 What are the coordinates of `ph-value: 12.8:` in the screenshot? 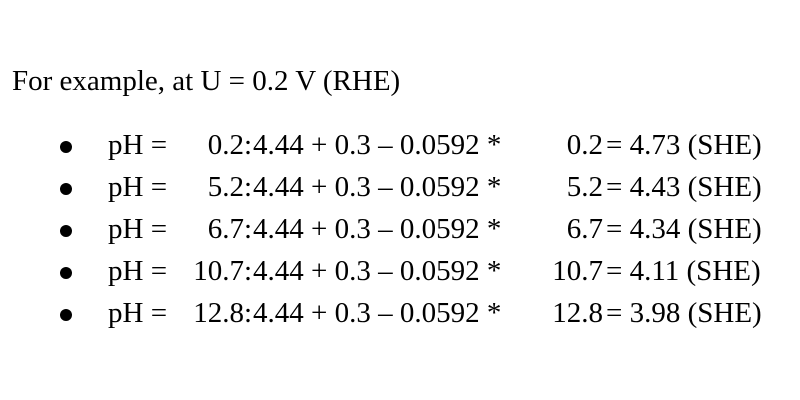 It's located at (222, 313).